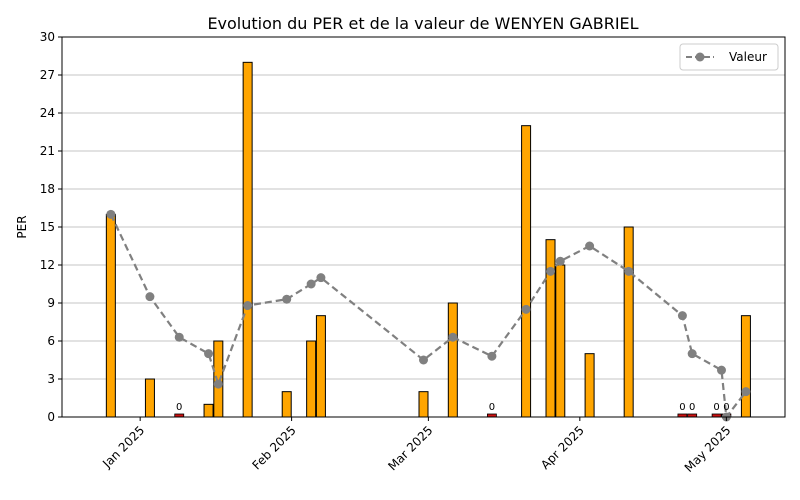 This screenshot has height=500, width=800. I want to click on y-axis-label: PER, so click(22, 226).